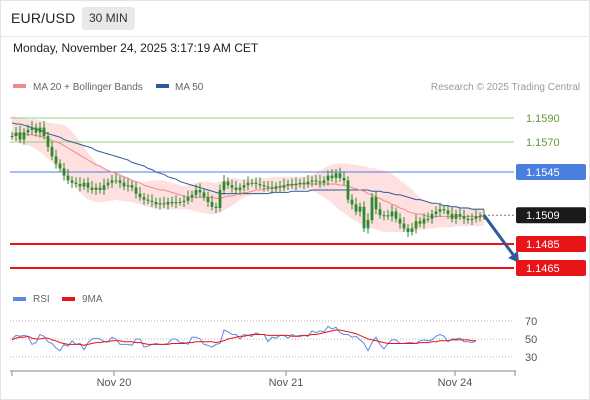 This screenshot has height=400, width=590. Describe the element at coordinates (505, 87) in the screenshot. I see `credit-label: Research © 2025 Trading Central` at that location.